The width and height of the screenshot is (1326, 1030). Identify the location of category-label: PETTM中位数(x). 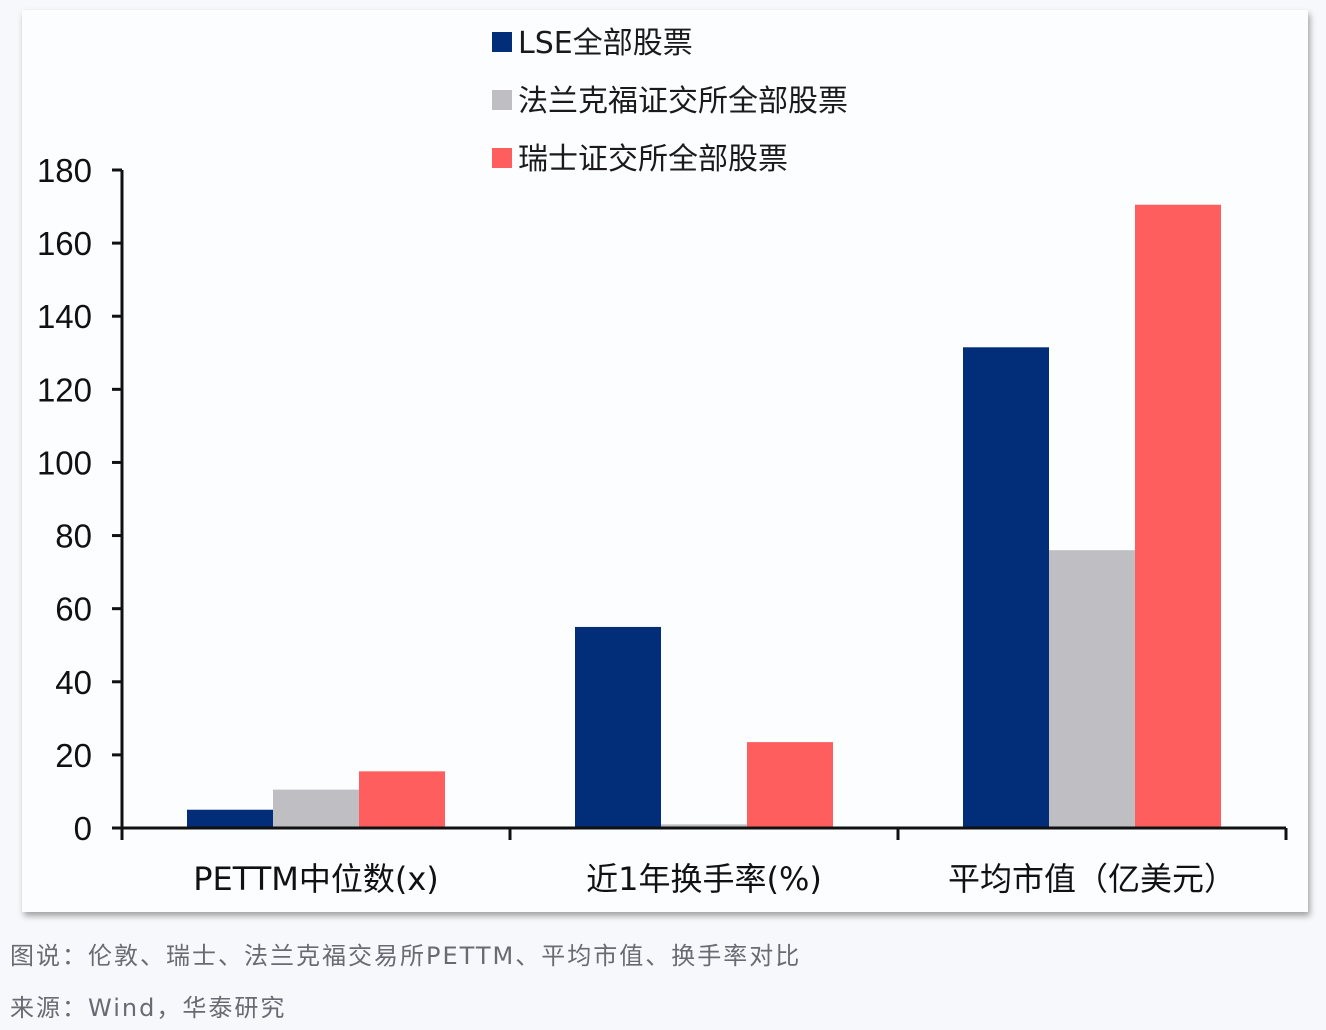
(316, 879).